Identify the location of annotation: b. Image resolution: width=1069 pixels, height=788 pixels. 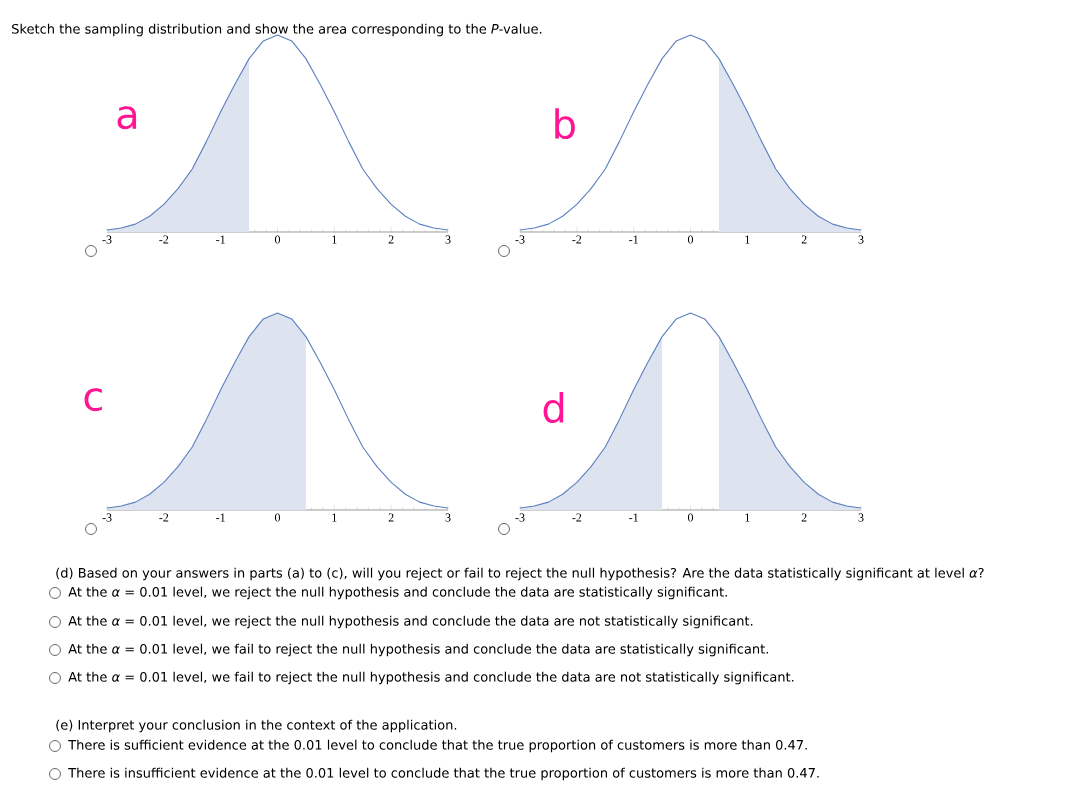
(565, 124).